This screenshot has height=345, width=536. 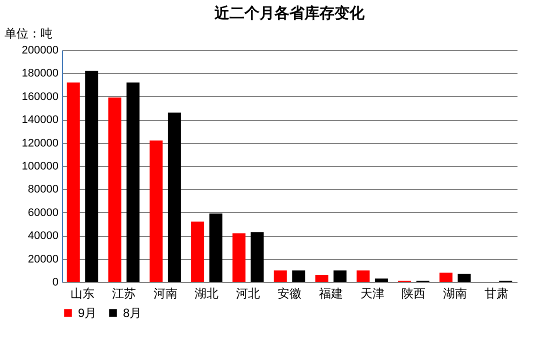 I want to click on y-tick-label: 180000, so click(x=40, y=74).